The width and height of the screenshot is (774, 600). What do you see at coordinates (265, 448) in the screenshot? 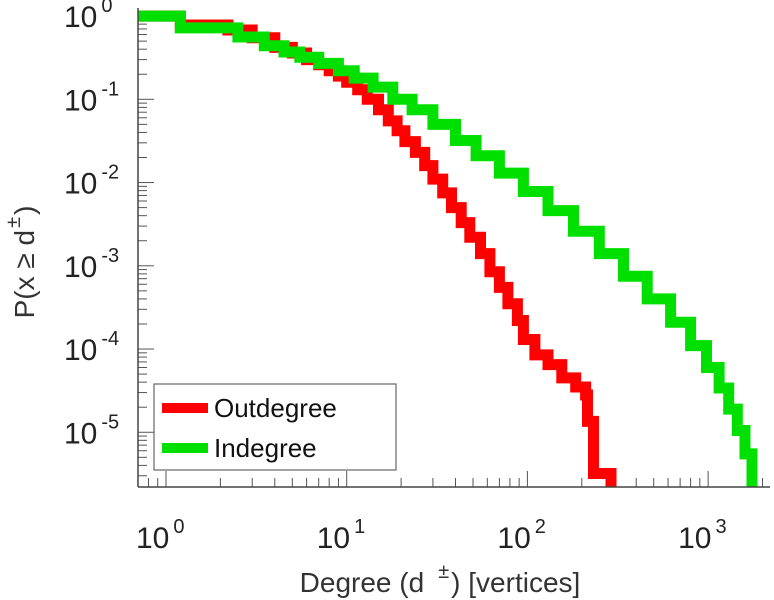
I see `legend-label-indegree: Indegree` at bounding box center [265, 448].